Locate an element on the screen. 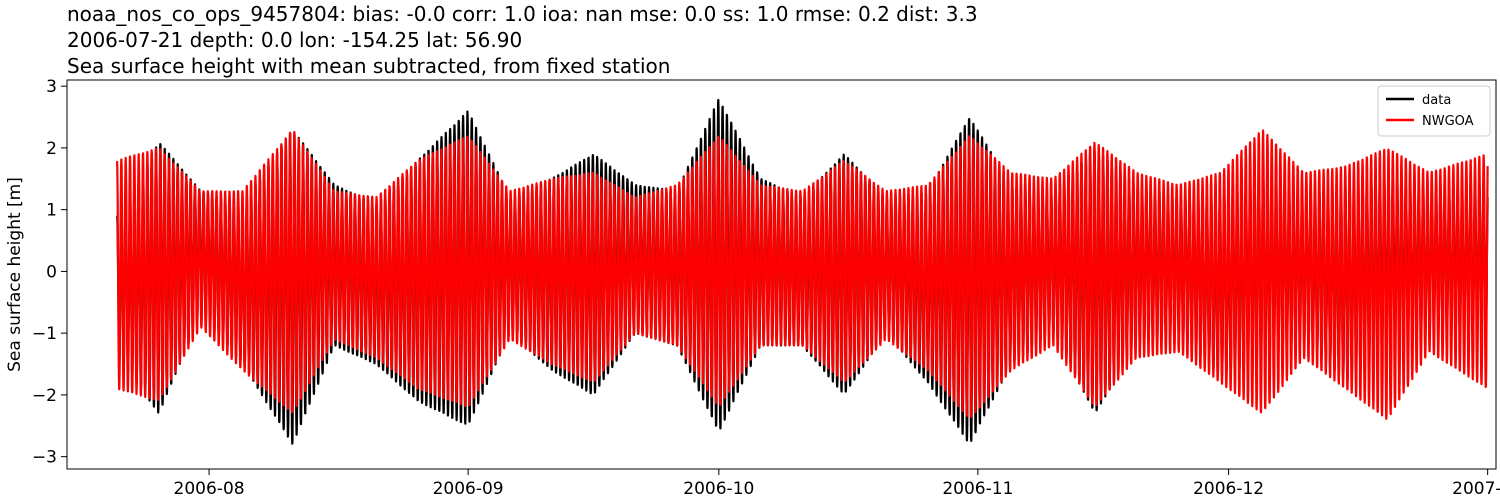  y-tick-label: 2 is located at coordinates (51, 149).